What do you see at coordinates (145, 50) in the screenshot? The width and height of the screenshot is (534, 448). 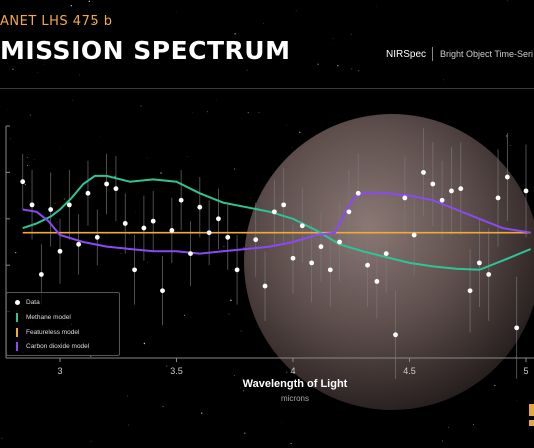 I see `page-title: MISSION SPECTRUM` at bounding box center [145, 50].